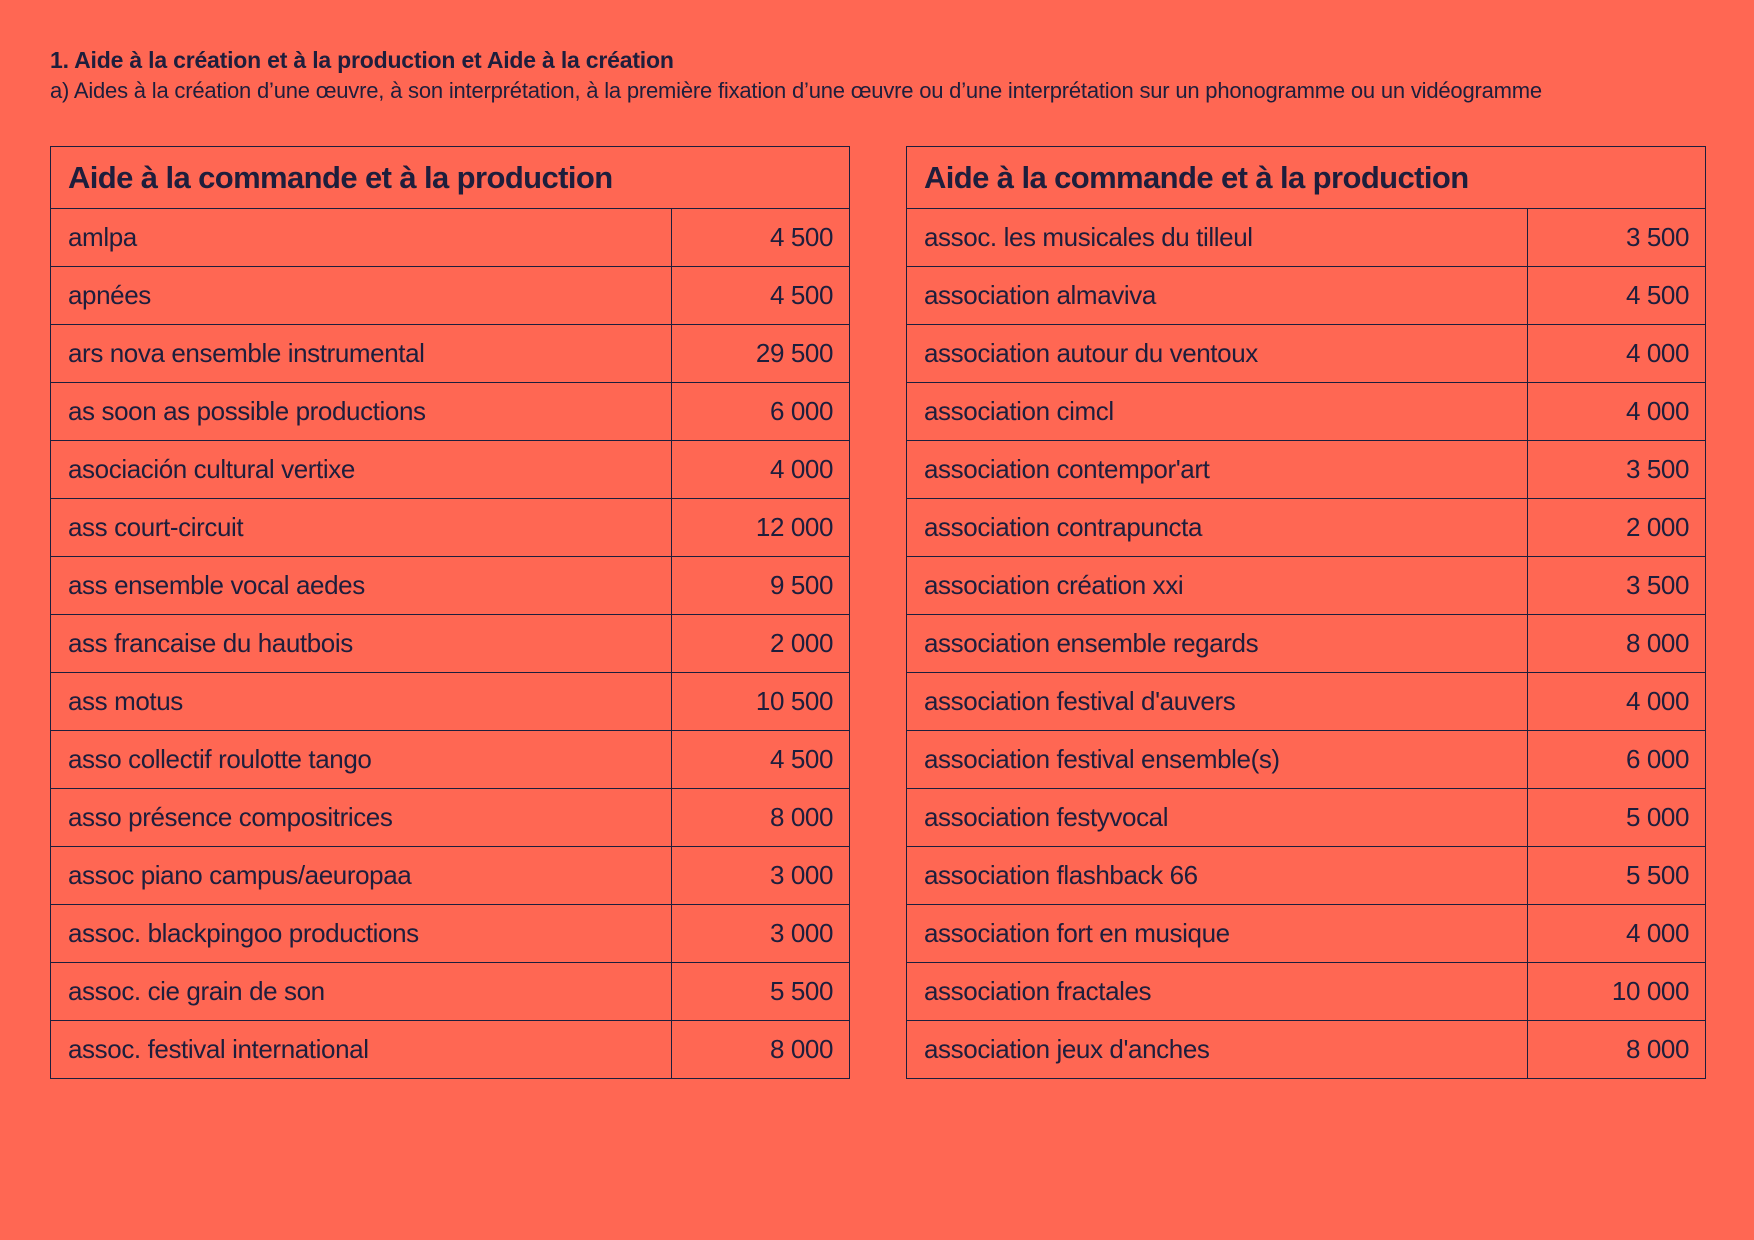 The height and width of the screenshot is (1240, 1754). What do you see at coordinates (1616, 991) in the screenshot?
I see `amount-cell: 10 000` at bounding box center [1616, 991].